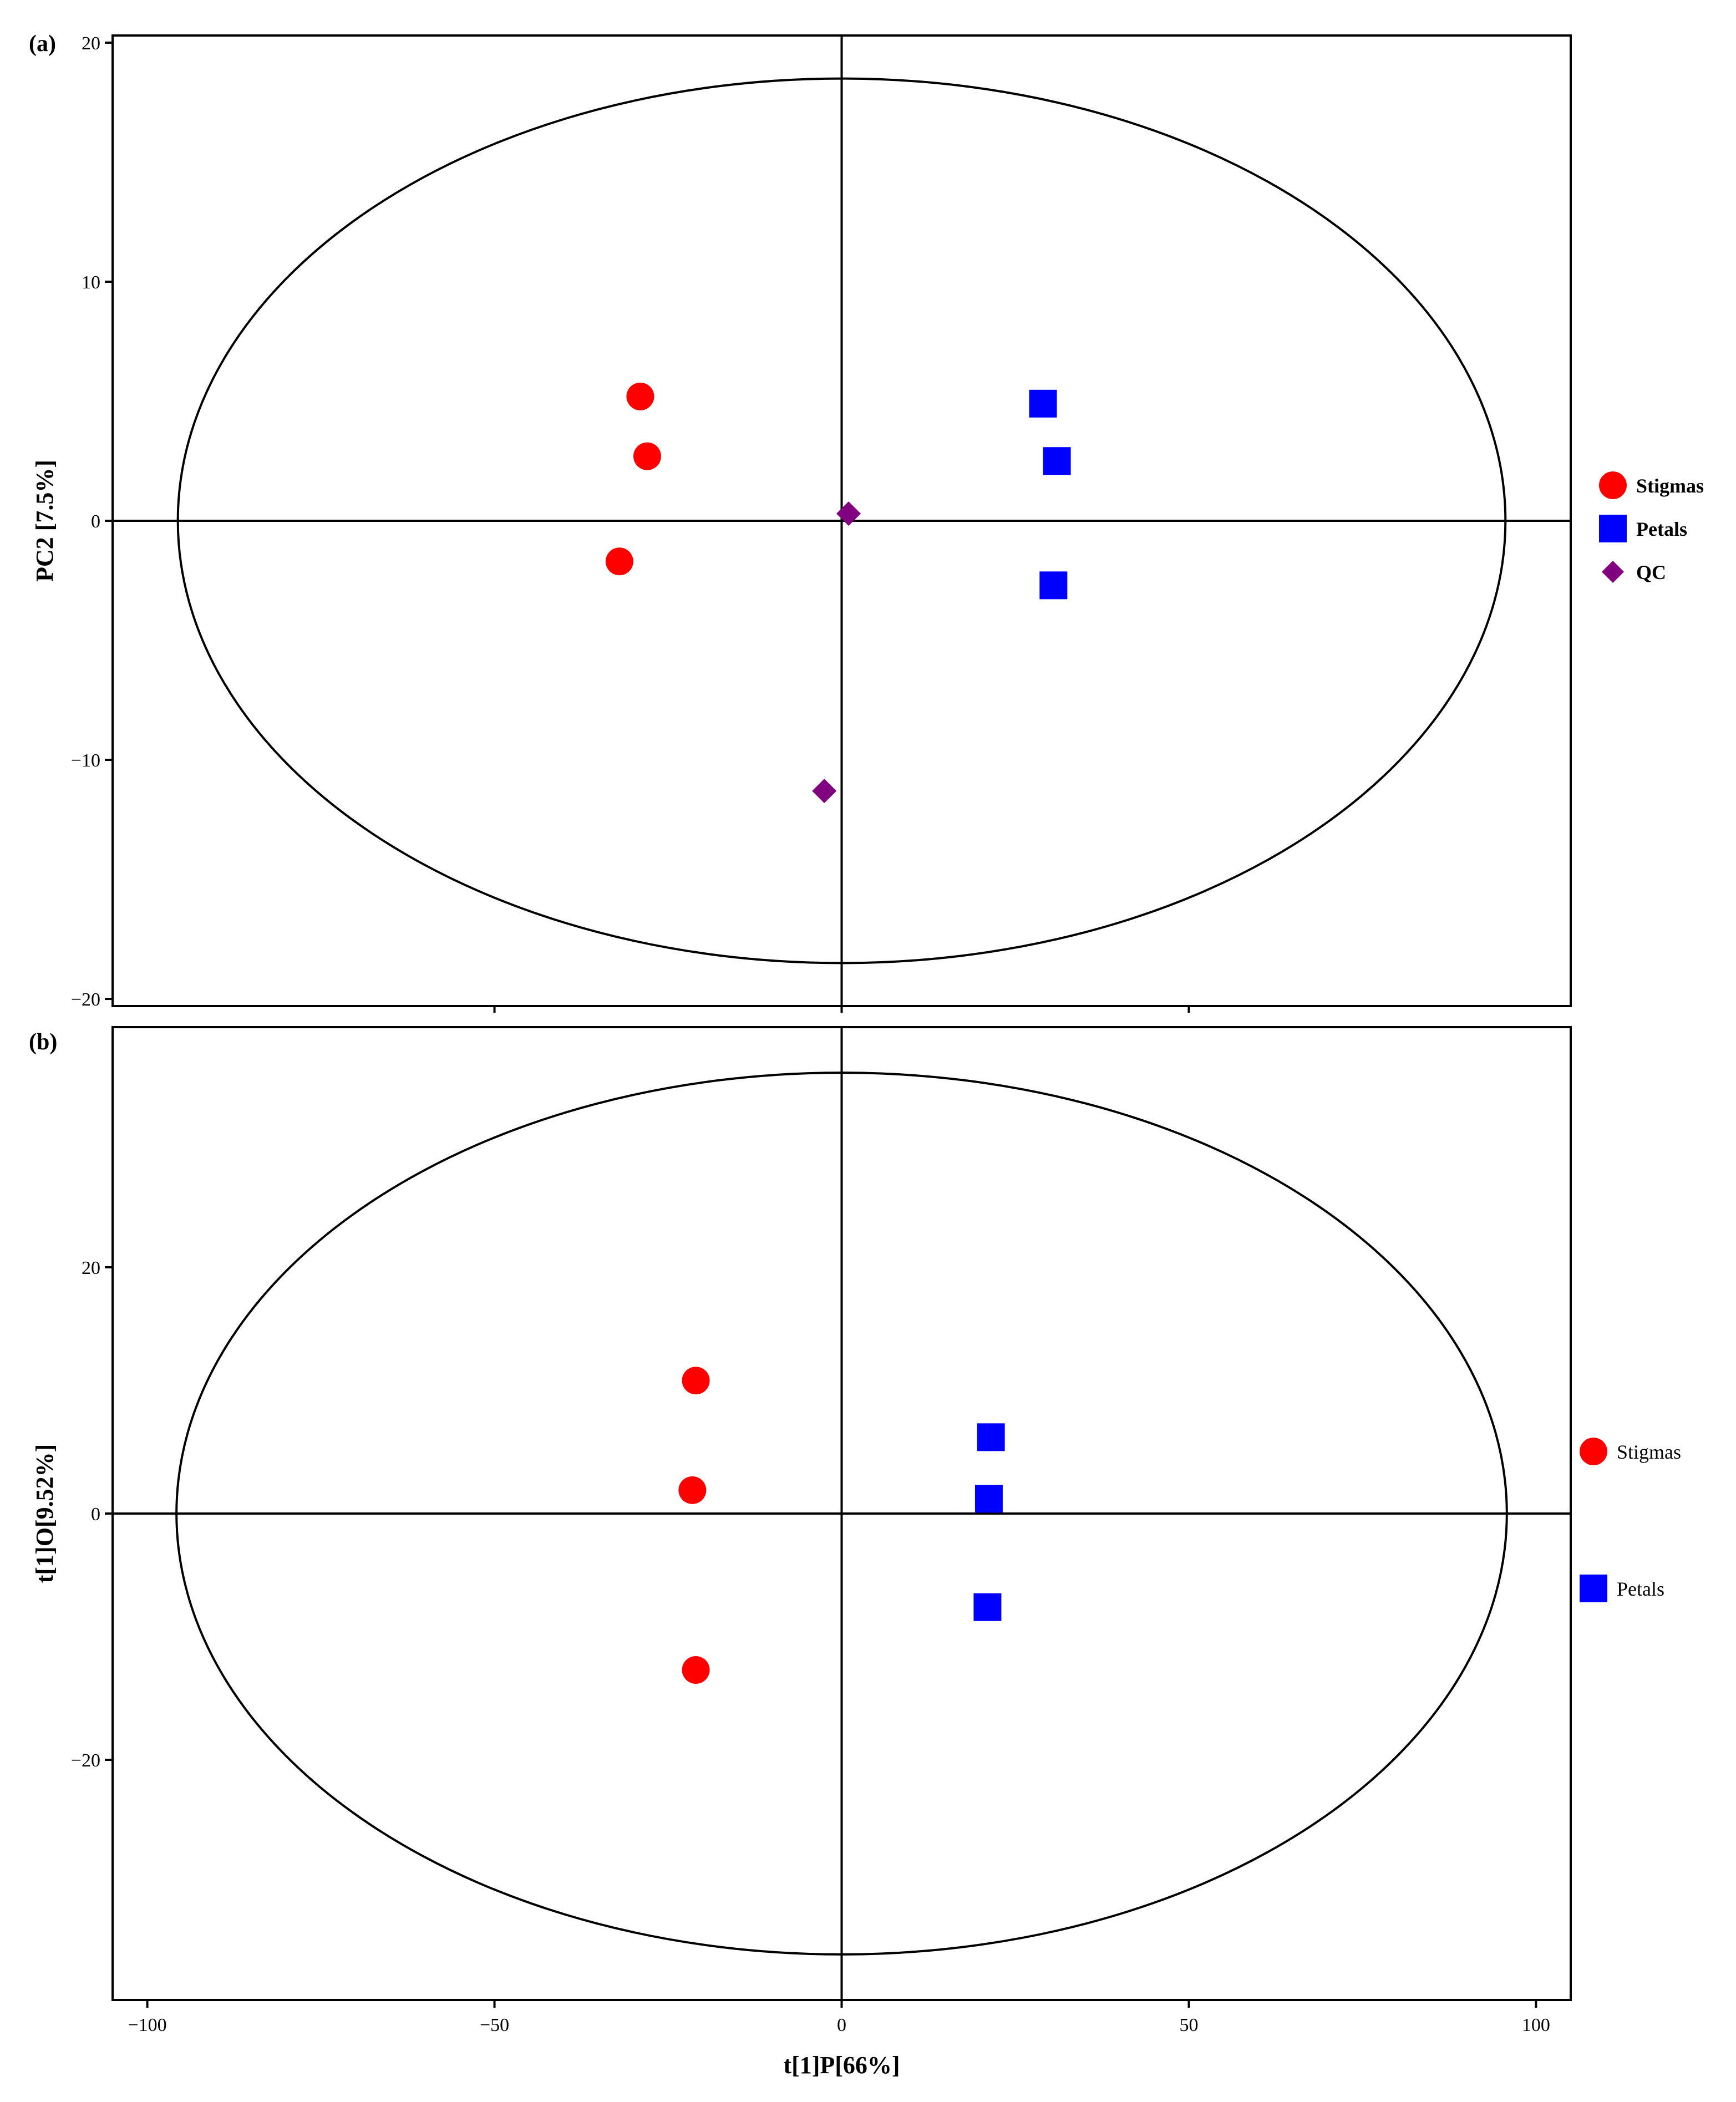 The image size is (1736, 2102). What do you see at coordinates (42, 44) in the screenshot?
I see `panel-label: (a)` at bounding box center [42, 44].